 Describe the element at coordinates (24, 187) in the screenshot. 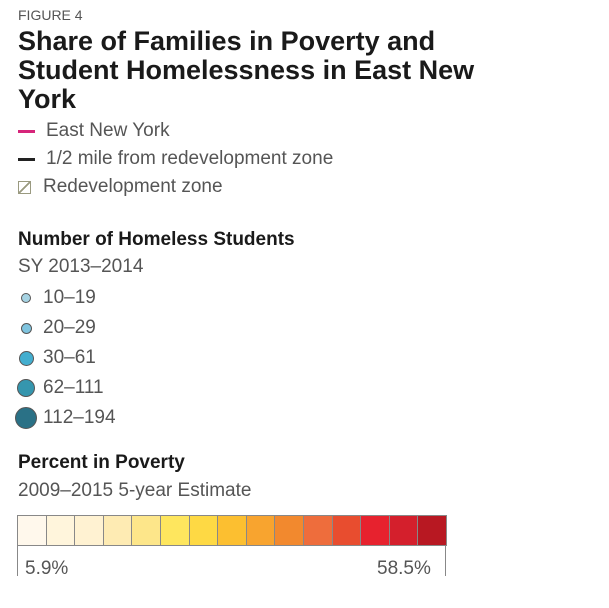

I see `hatch-icon` at that location.